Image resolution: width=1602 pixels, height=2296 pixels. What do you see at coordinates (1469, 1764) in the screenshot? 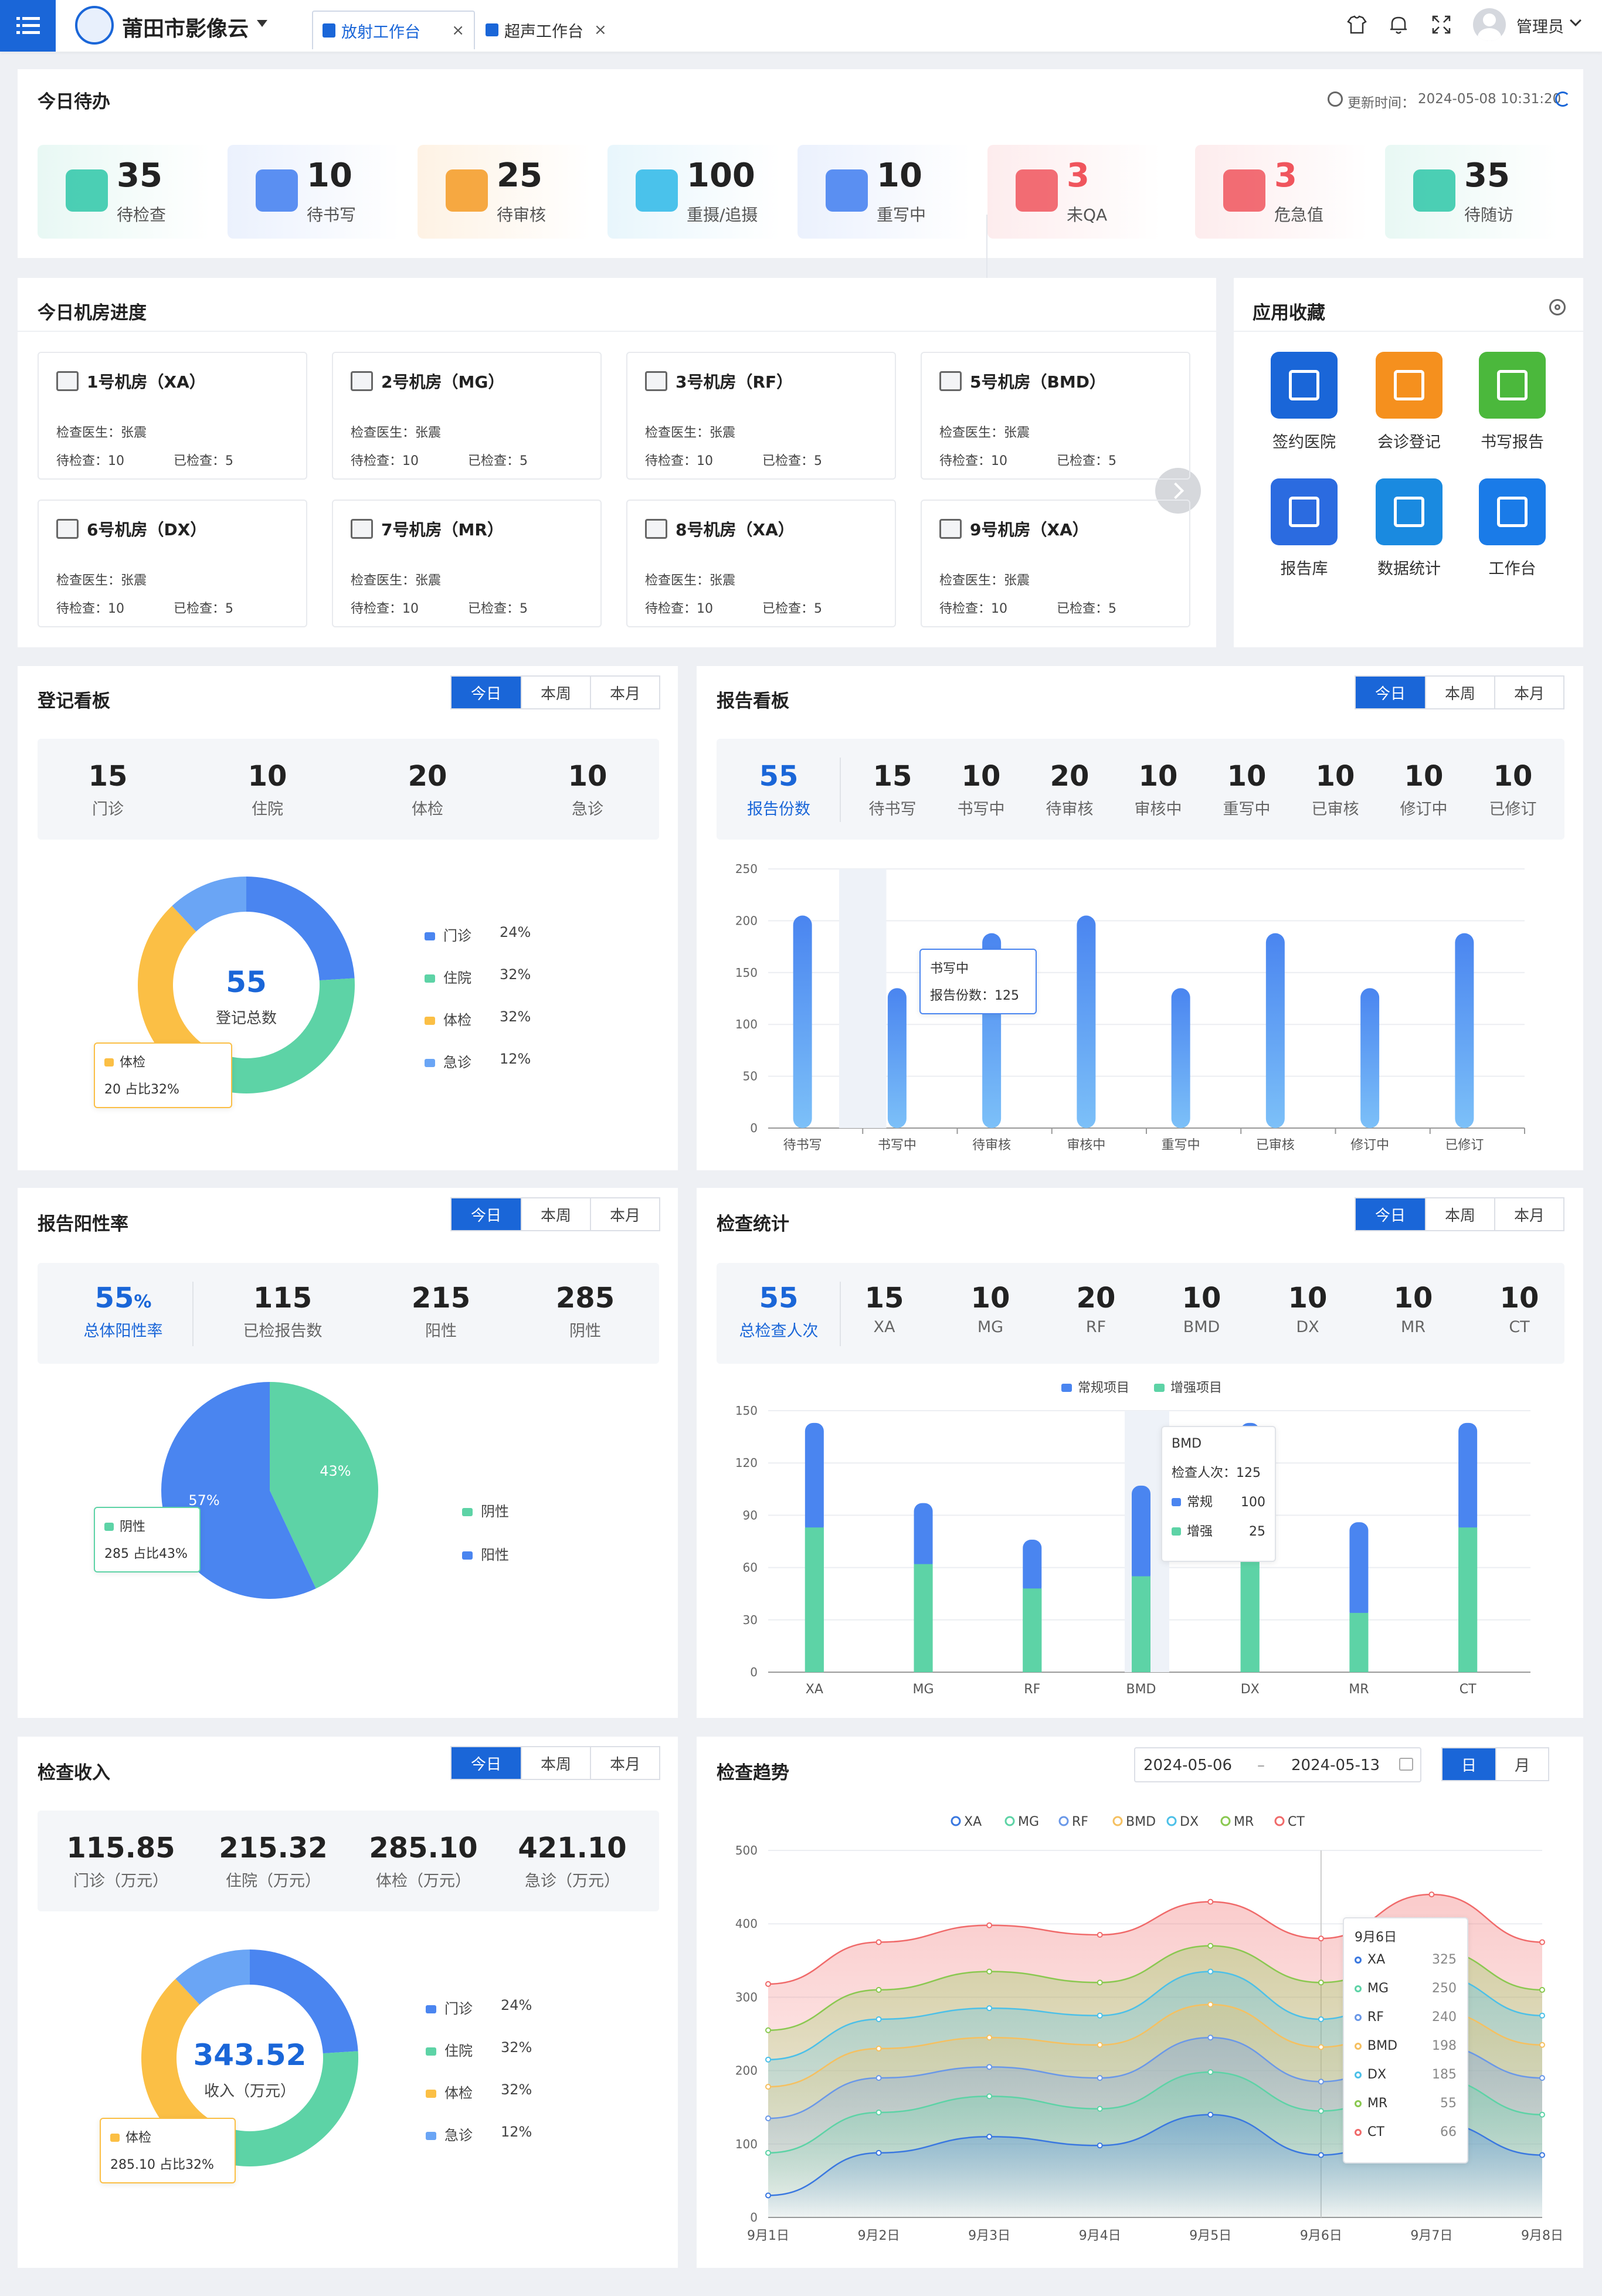
I see `mode-day-button: 日` at bounding box center [1469, 1764].